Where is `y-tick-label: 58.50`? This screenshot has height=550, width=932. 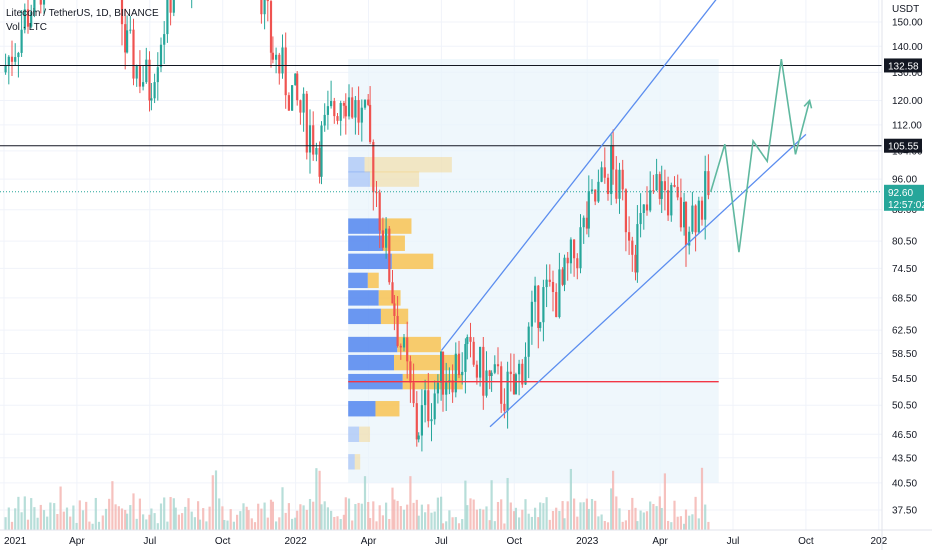 y-tick-label: 58.50 is located at coordinates (904, 354).